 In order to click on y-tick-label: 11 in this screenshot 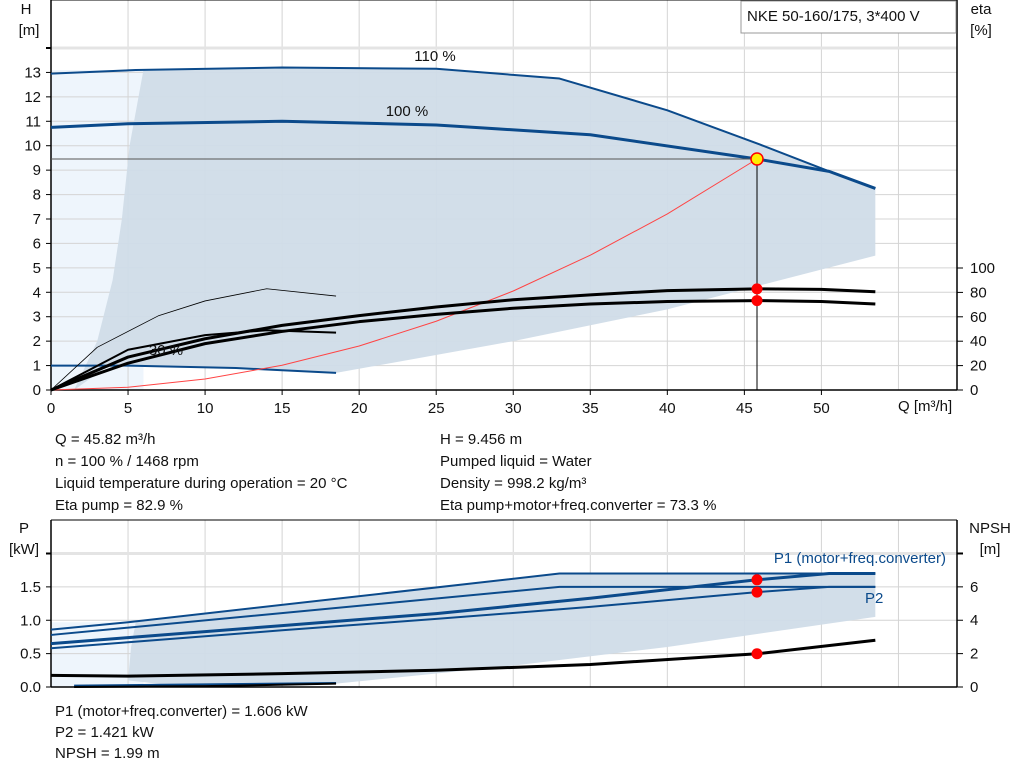, I will do `click(33, 121)`.